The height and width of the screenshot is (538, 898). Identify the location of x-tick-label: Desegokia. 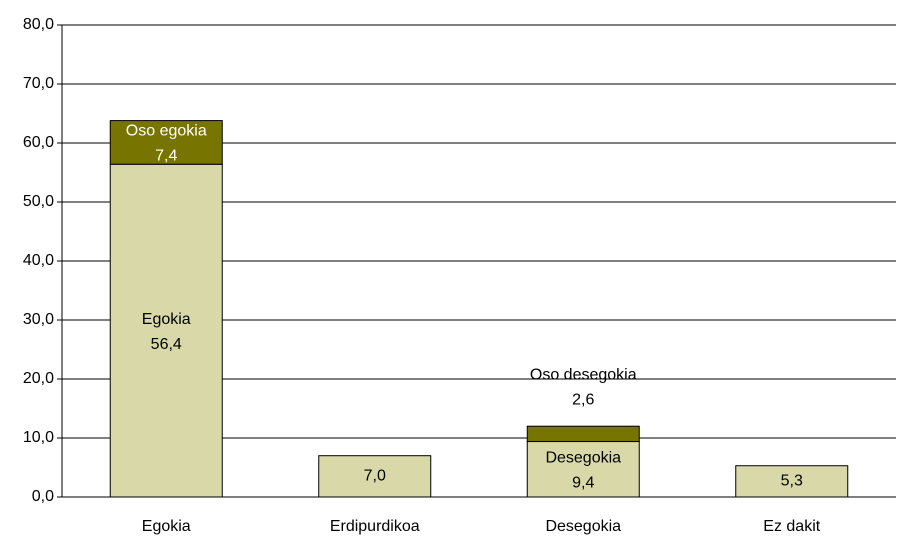
(583, 526).